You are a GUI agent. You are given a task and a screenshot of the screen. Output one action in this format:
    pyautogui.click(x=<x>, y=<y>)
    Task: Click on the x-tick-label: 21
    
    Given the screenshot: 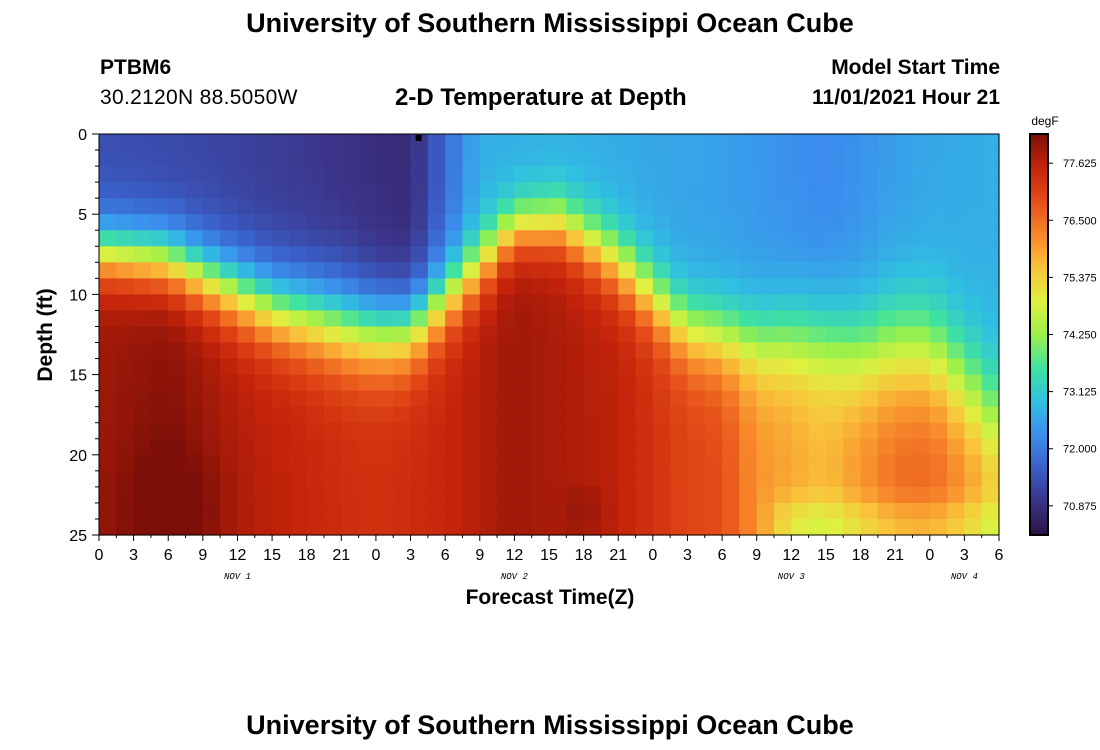 What is the action you would take?
    pyautogui.click(x=341, y=555)
    